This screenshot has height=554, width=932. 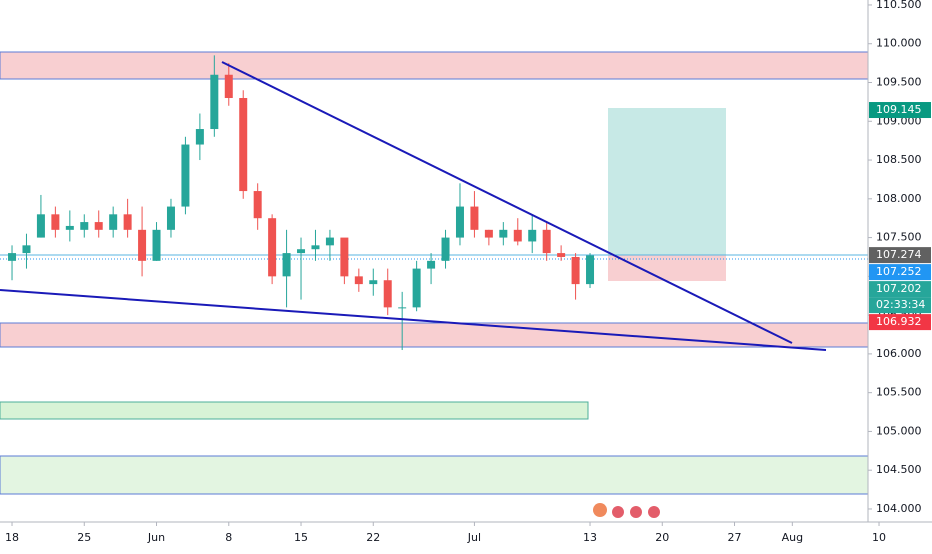 I want to click on price-label: 106.932, so click(x=899, y=321).